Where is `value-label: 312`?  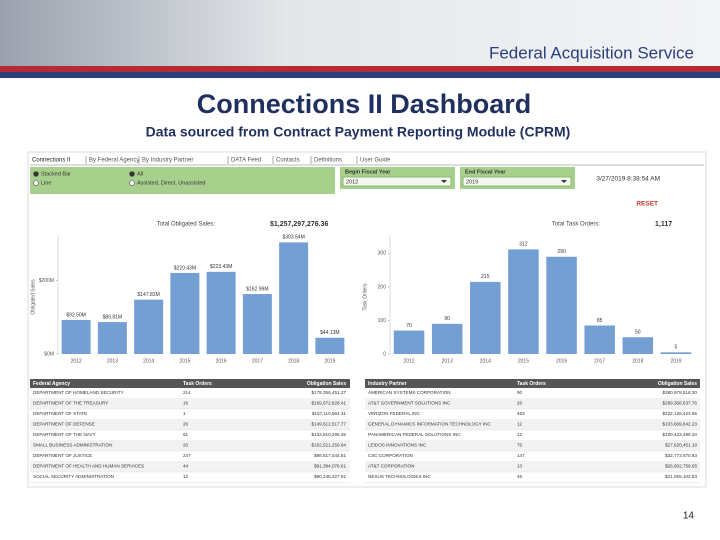
value-label: 312 is located at coordinates (523, 245).